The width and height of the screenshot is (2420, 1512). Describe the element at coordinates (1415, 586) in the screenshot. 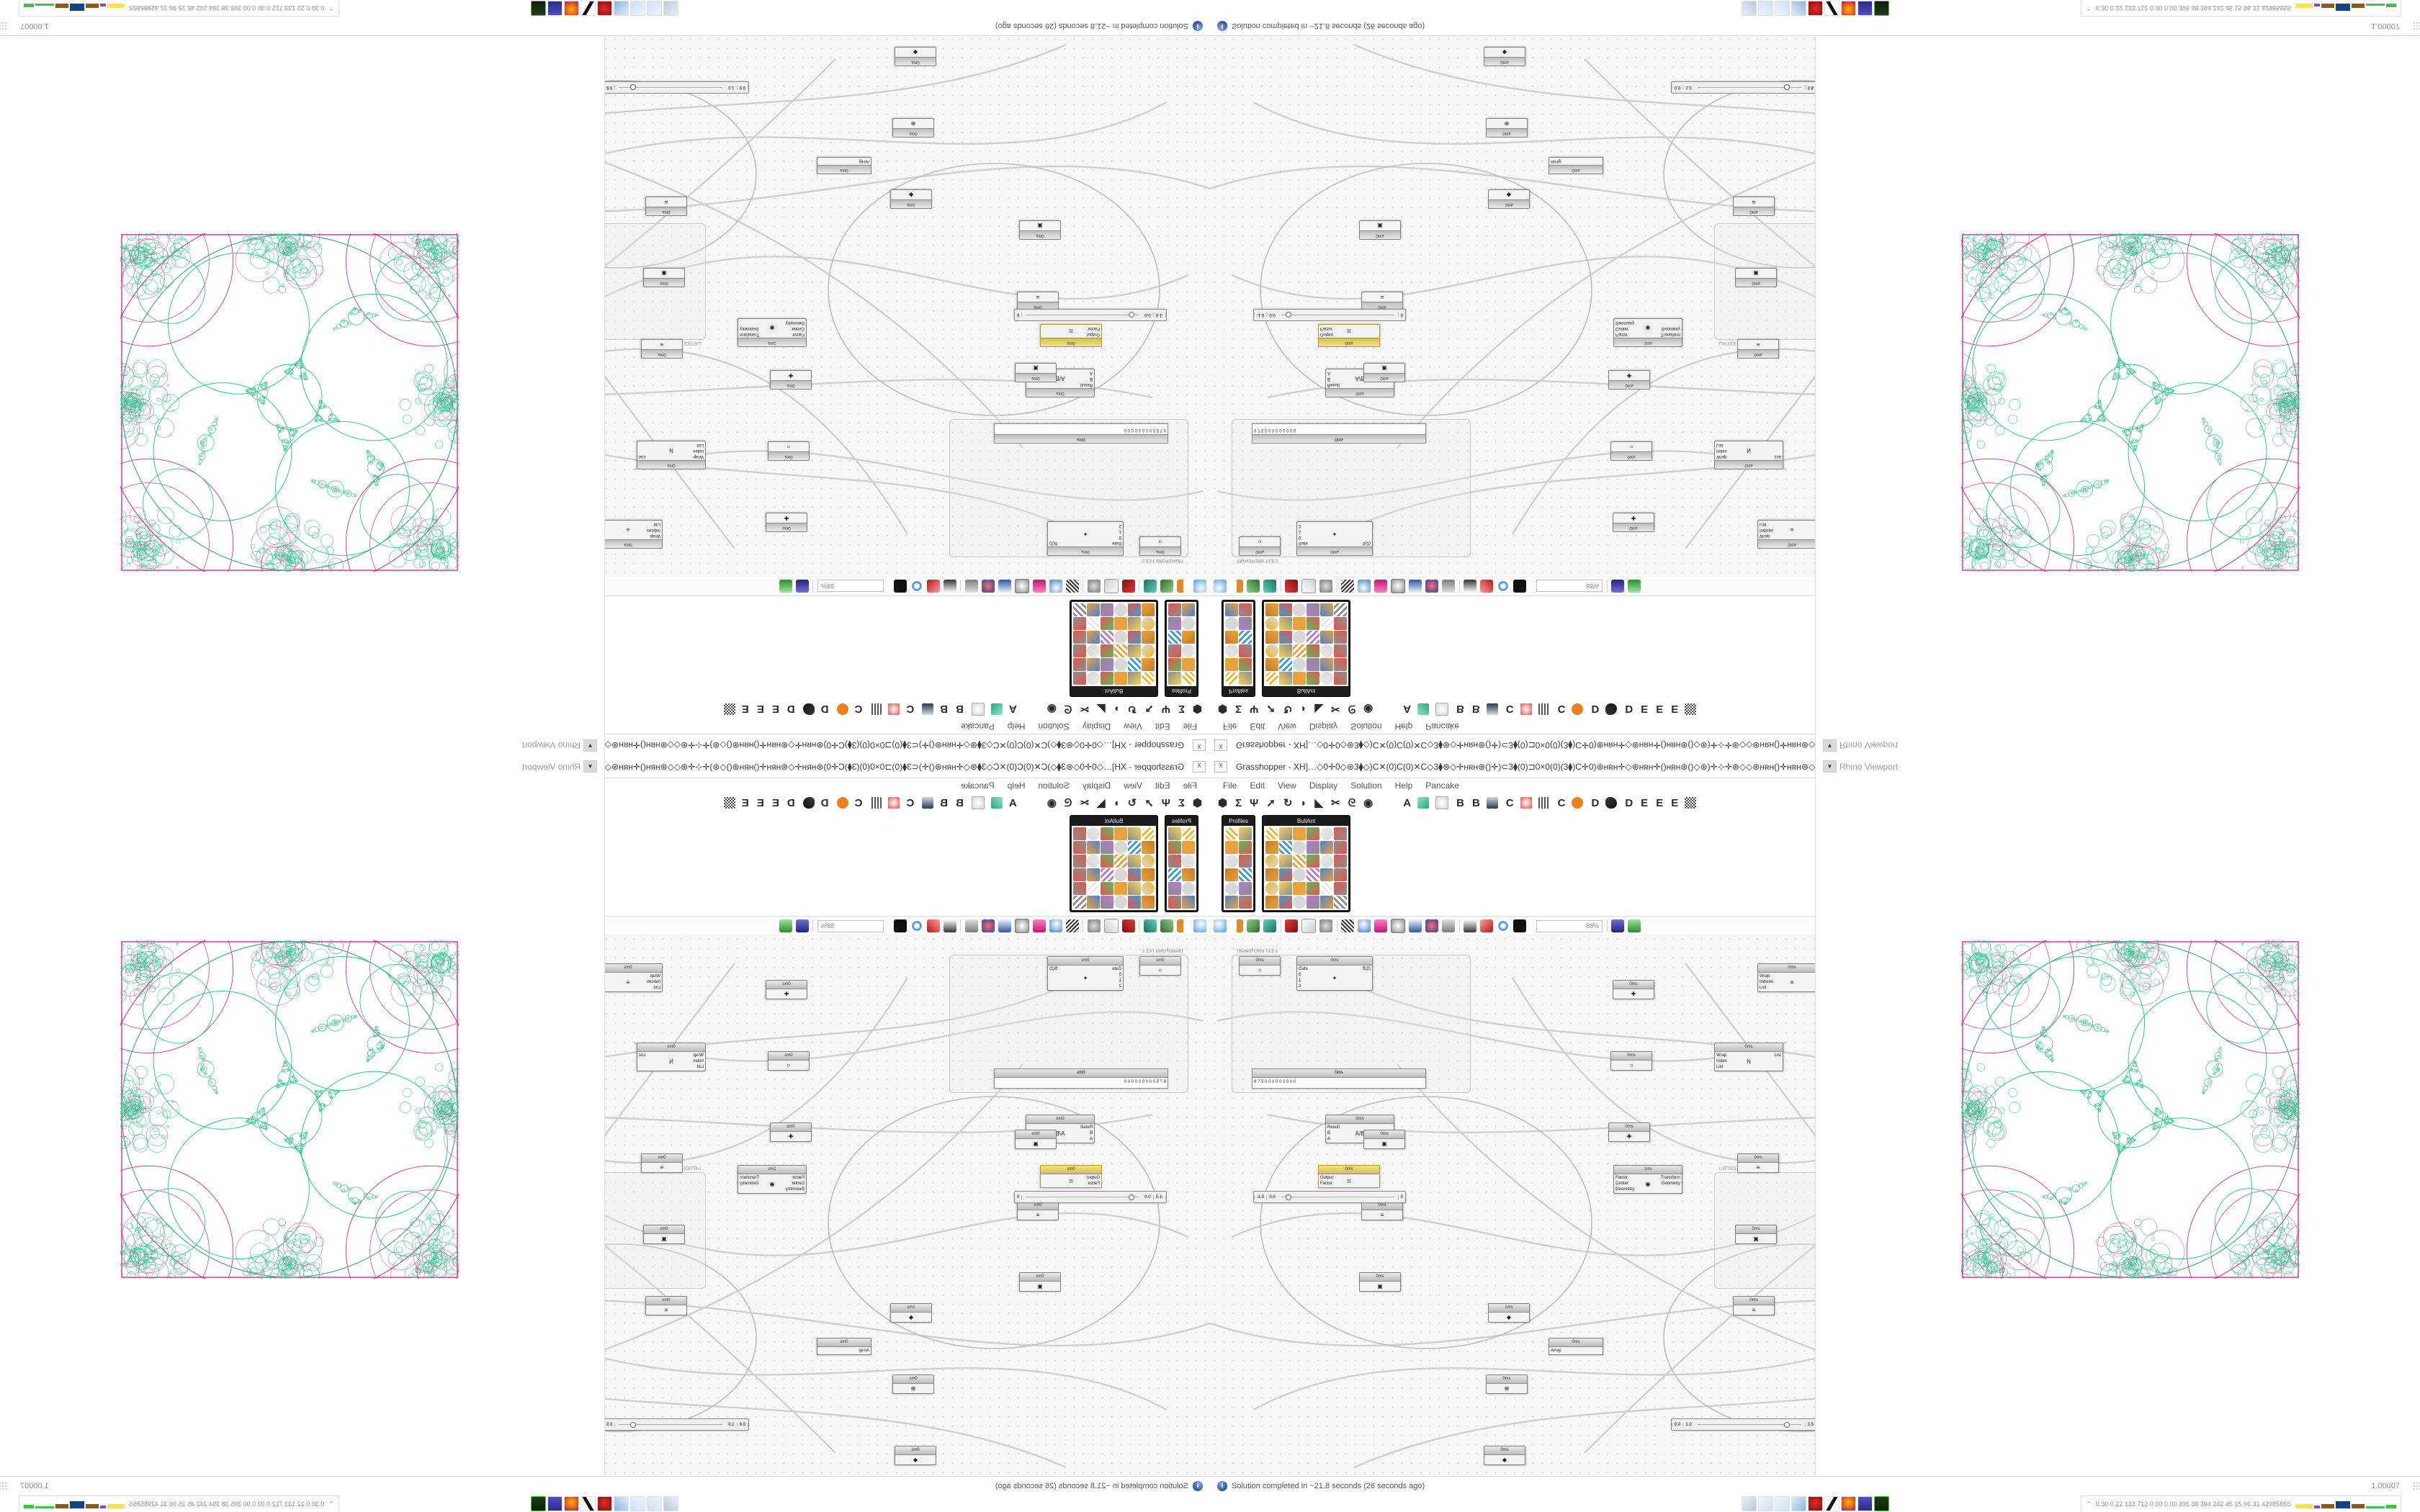

I see `document-preview-icon` at that location.